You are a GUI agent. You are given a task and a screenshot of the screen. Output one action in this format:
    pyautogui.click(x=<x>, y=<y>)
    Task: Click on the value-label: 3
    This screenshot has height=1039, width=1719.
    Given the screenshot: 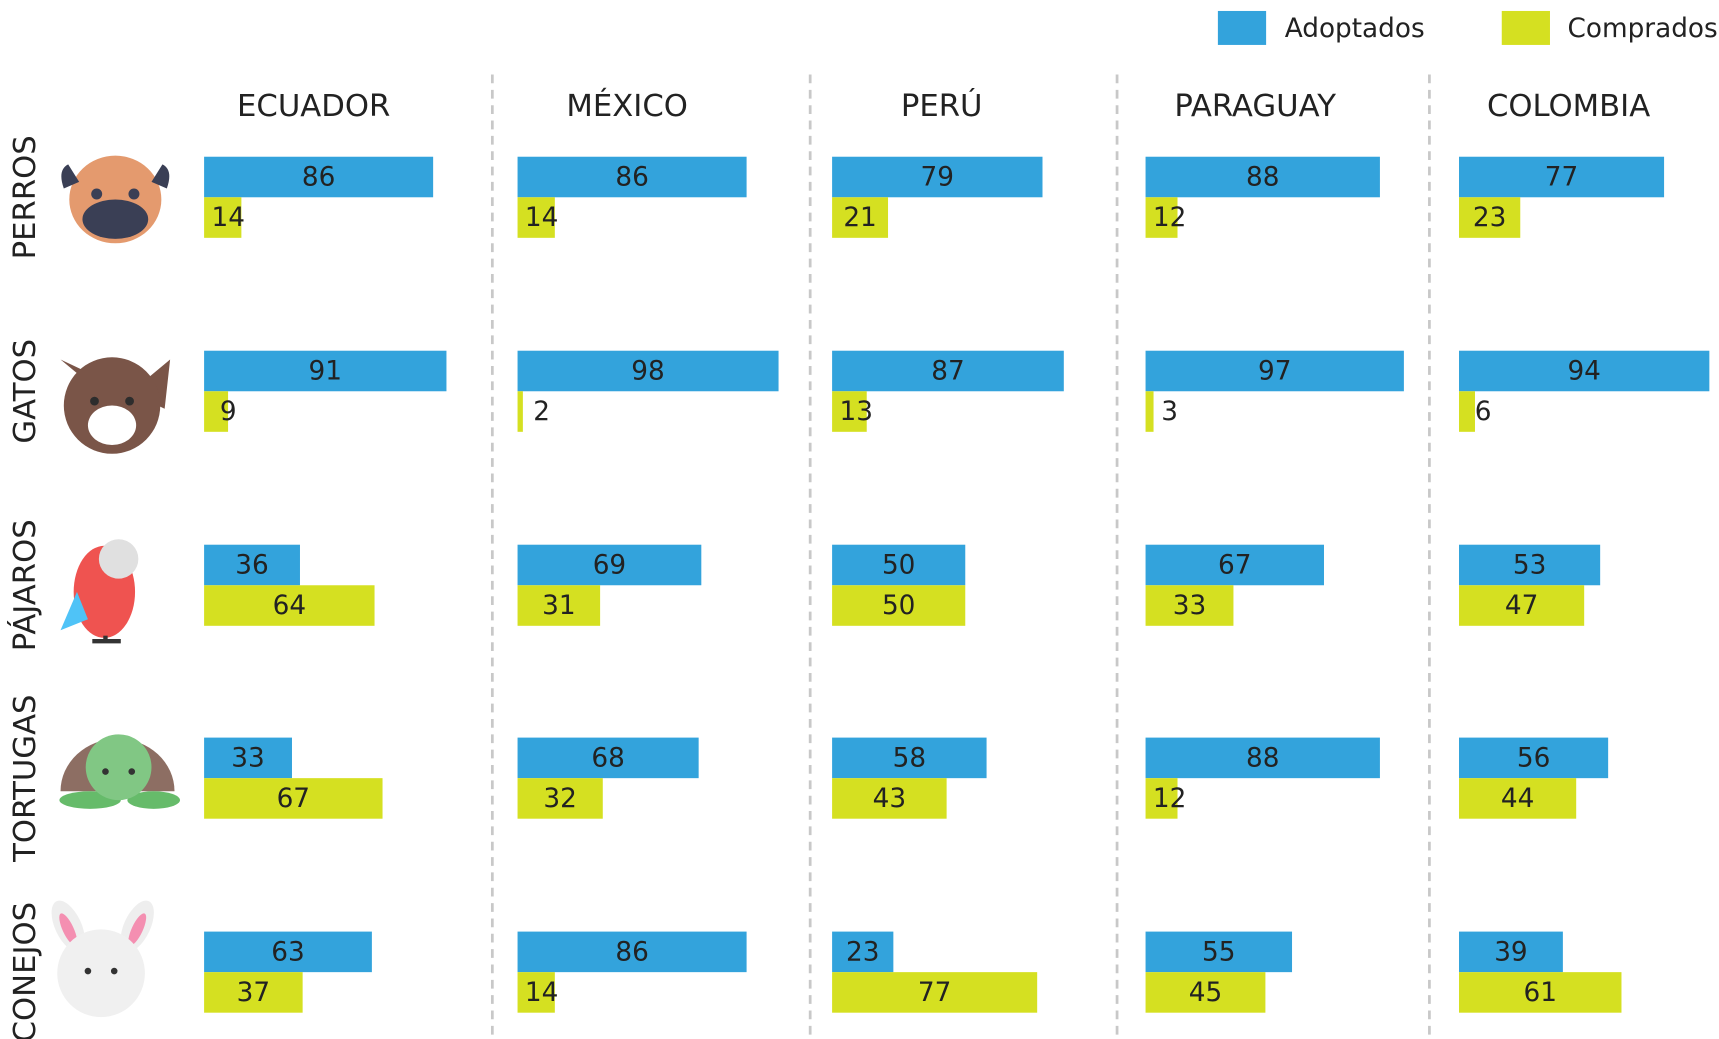 What is the action you would take?
    pyautogui.click(x=1169, y=412)
    